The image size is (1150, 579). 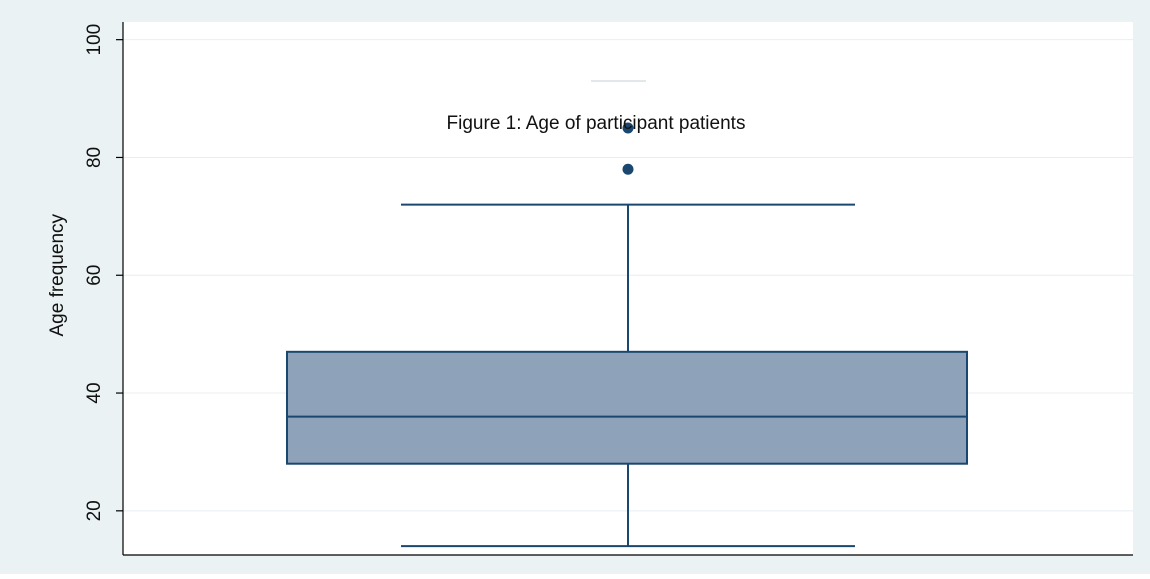 I want to click on outlier-points, so click(x=628, y=148).